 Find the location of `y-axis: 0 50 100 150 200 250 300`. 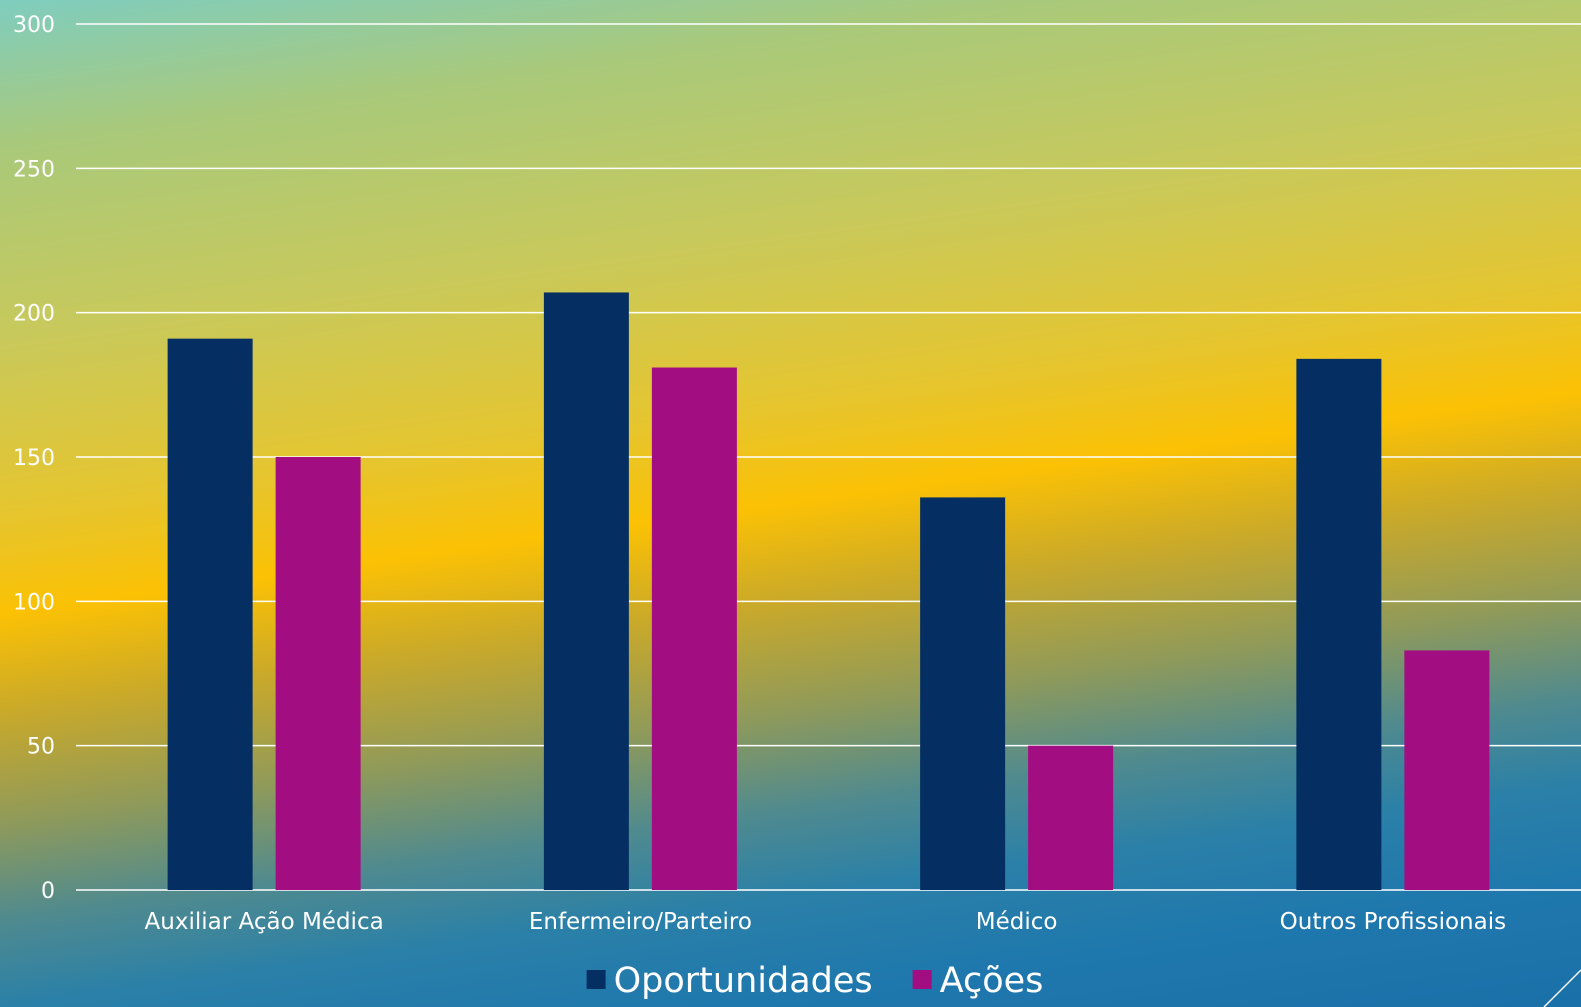

y-axis: 0 50 100 150 200 250 300 is located at coordinates (34, 458).